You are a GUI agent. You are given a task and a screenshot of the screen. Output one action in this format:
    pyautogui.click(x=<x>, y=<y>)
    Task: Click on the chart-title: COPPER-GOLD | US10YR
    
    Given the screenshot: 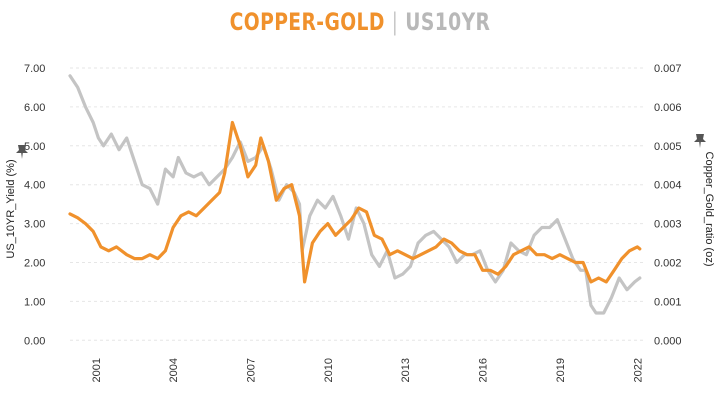 What is the action you would take?
    pyautogui.click(x=360, y=22)
    